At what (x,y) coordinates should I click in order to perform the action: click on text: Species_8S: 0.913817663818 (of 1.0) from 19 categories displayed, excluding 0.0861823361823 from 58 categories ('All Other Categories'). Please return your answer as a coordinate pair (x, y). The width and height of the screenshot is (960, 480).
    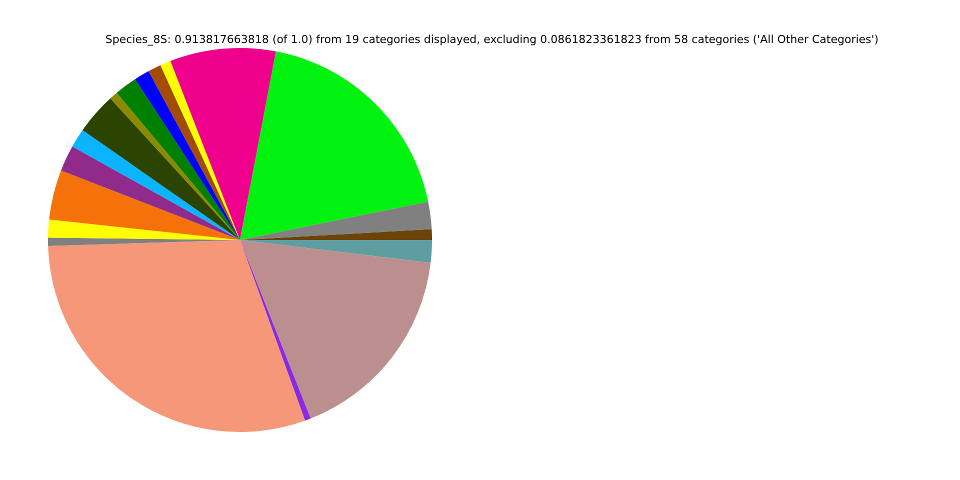
    Looking at the image, I should click on (492, 39).